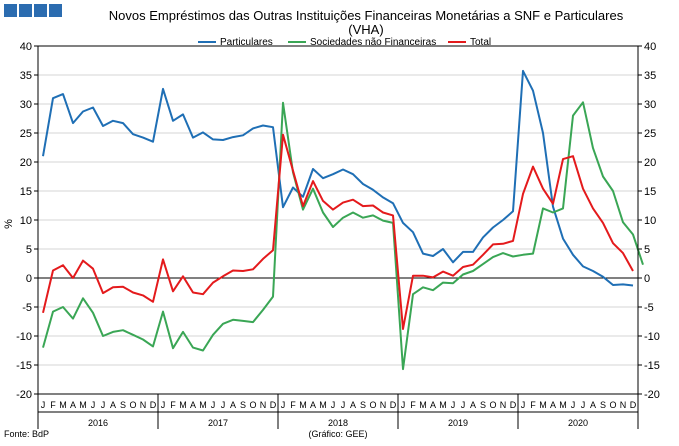 This screenshot has width=679, height=446. Describe the element at coordinates (652, 366) in the screenshot. I see `y-tick-label-right: -15` at that location.